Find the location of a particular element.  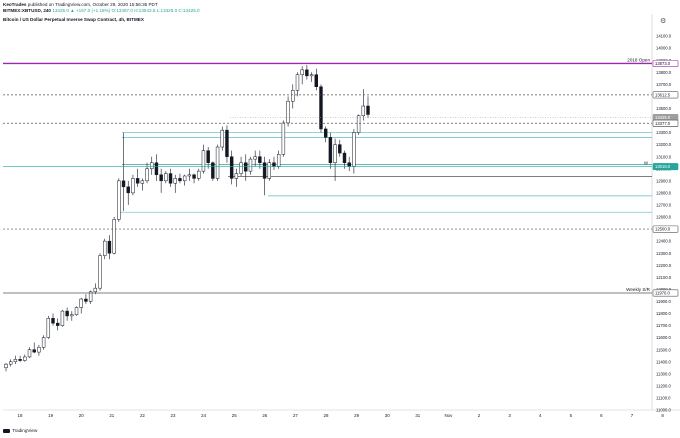

y-tick-label: 13700.0 is located at coordinates (664, 84).